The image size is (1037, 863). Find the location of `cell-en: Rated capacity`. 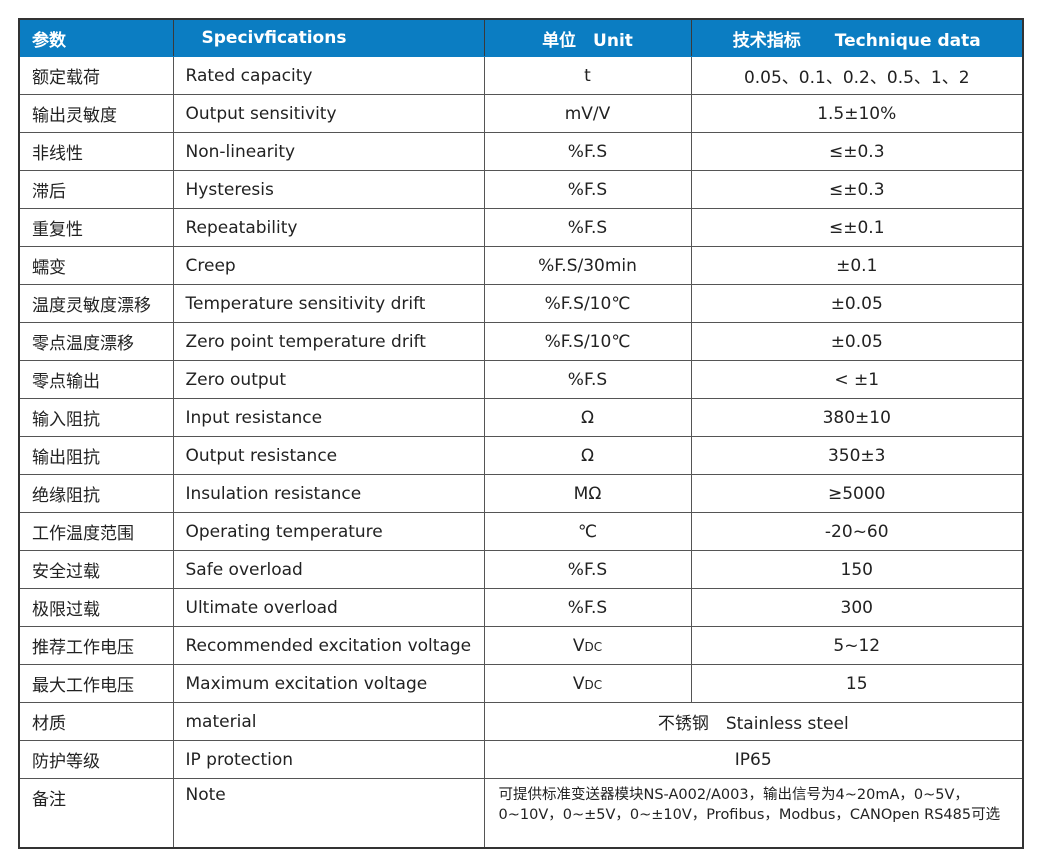

cell-en: Rated capacity is located at coordinates (328, 75).